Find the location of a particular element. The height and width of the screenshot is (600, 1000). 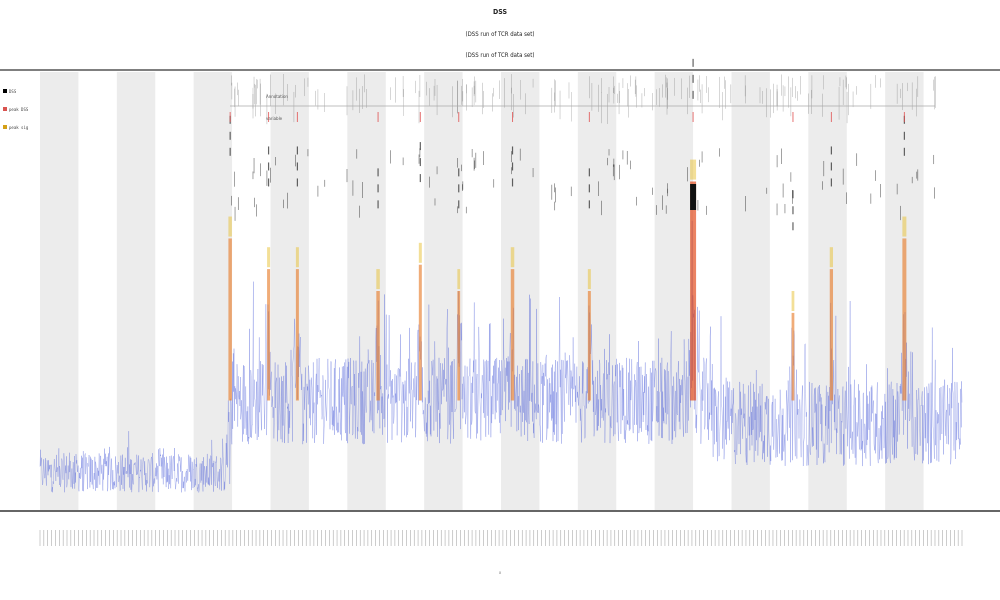

legend-item: DSS is located at coordinates (15, 91).